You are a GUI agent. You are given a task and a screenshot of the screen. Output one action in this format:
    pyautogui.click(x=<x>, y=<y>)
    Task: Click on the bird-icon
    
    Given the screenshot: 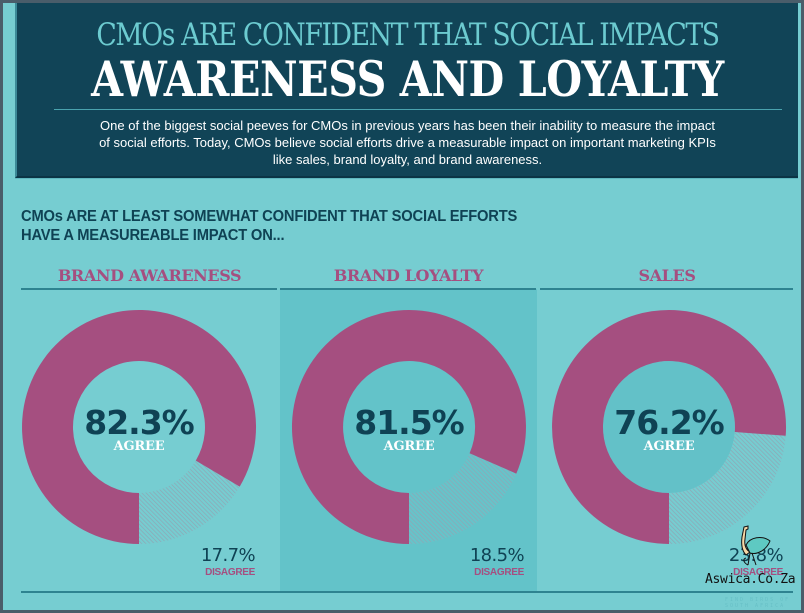 What is the action you would take?
    pyautogui.click(x=756, y=545)
    